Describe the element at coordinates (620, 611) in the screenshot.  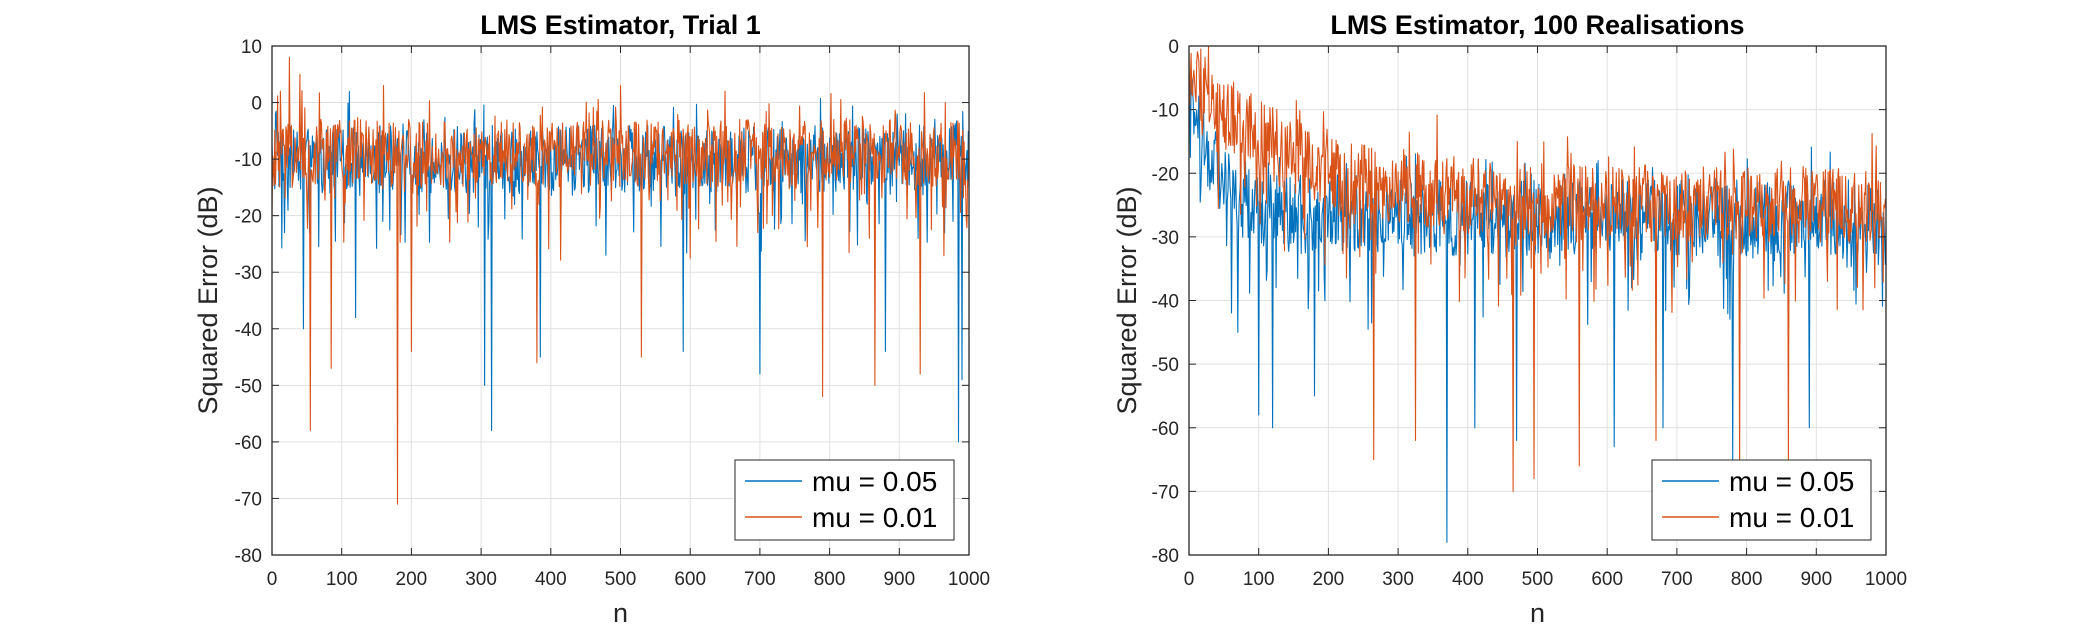
I see `left-x-axis-label: n` at that location.